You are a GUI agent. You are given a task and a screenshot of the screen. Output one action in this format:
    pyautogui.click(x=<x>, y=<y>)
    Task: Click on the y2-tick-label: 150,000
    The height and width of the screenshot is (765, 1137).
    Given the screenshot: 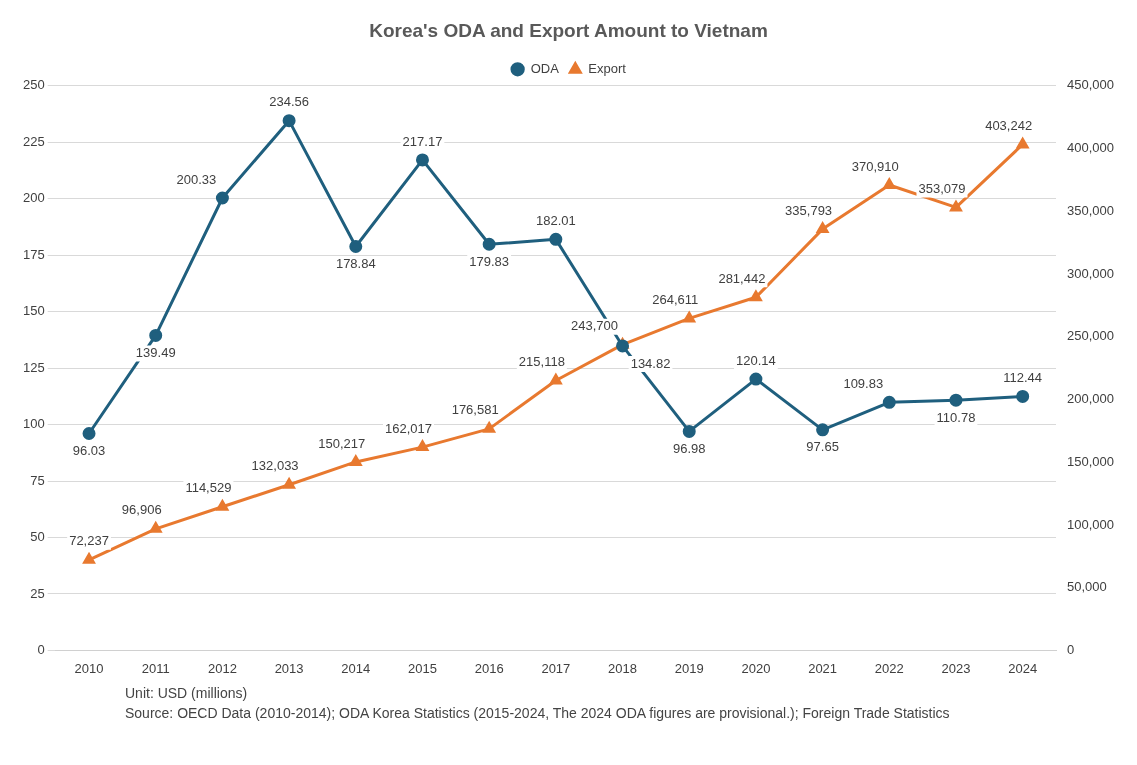 What is the action you would take?
    pyautogui.click(x=1091, y=461)
    